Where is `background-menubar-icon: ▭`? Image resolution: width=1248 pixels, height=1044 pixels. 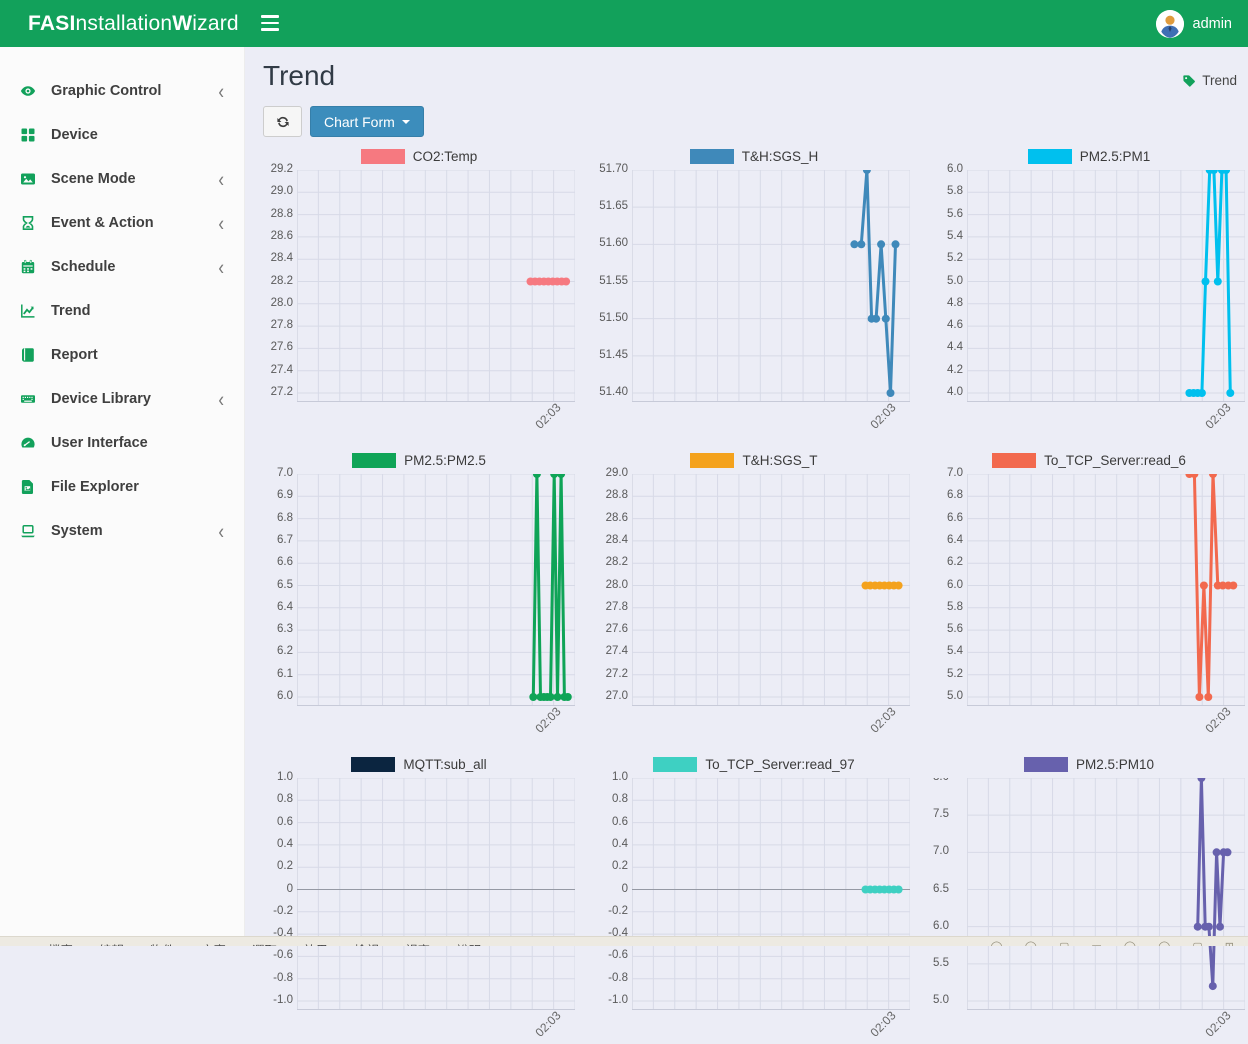
background-menubar-icon: ▭ is located at coordinates (1096, 943).